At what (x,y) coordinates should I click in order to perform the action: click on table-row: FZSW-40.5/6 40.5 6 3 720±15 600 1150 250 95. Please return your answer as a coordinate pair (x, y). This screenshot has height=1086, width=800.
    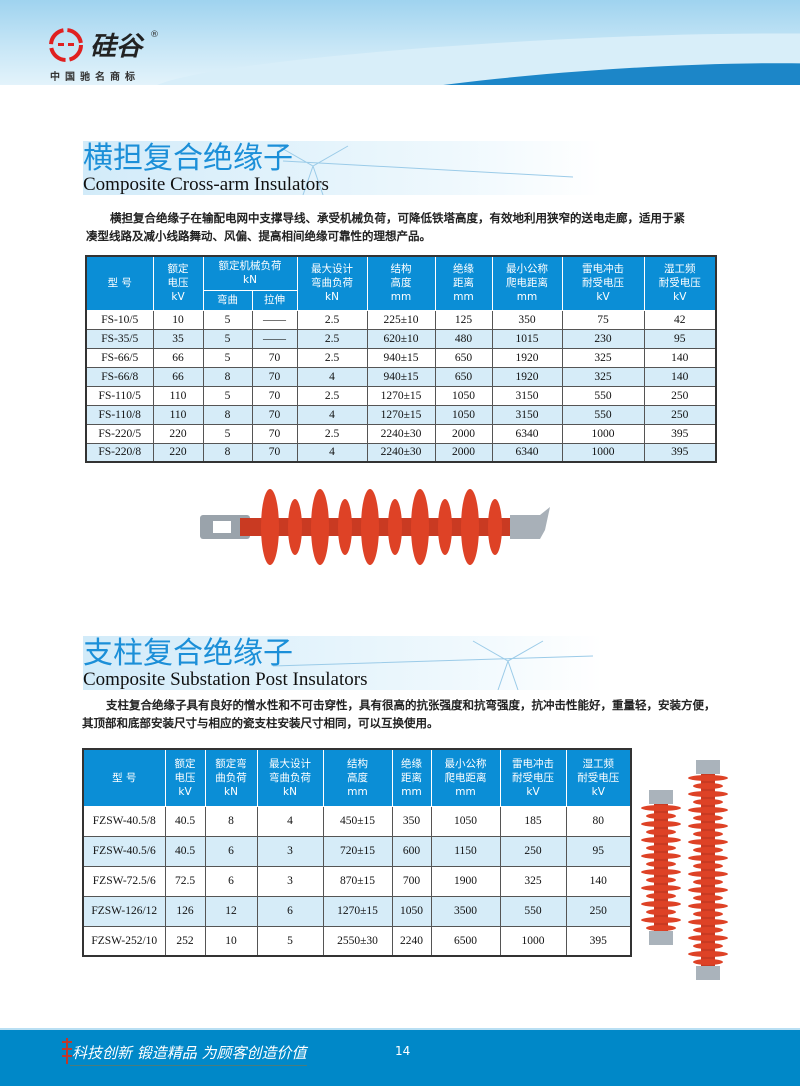
    Looking at the image, I should click on (357, 851).